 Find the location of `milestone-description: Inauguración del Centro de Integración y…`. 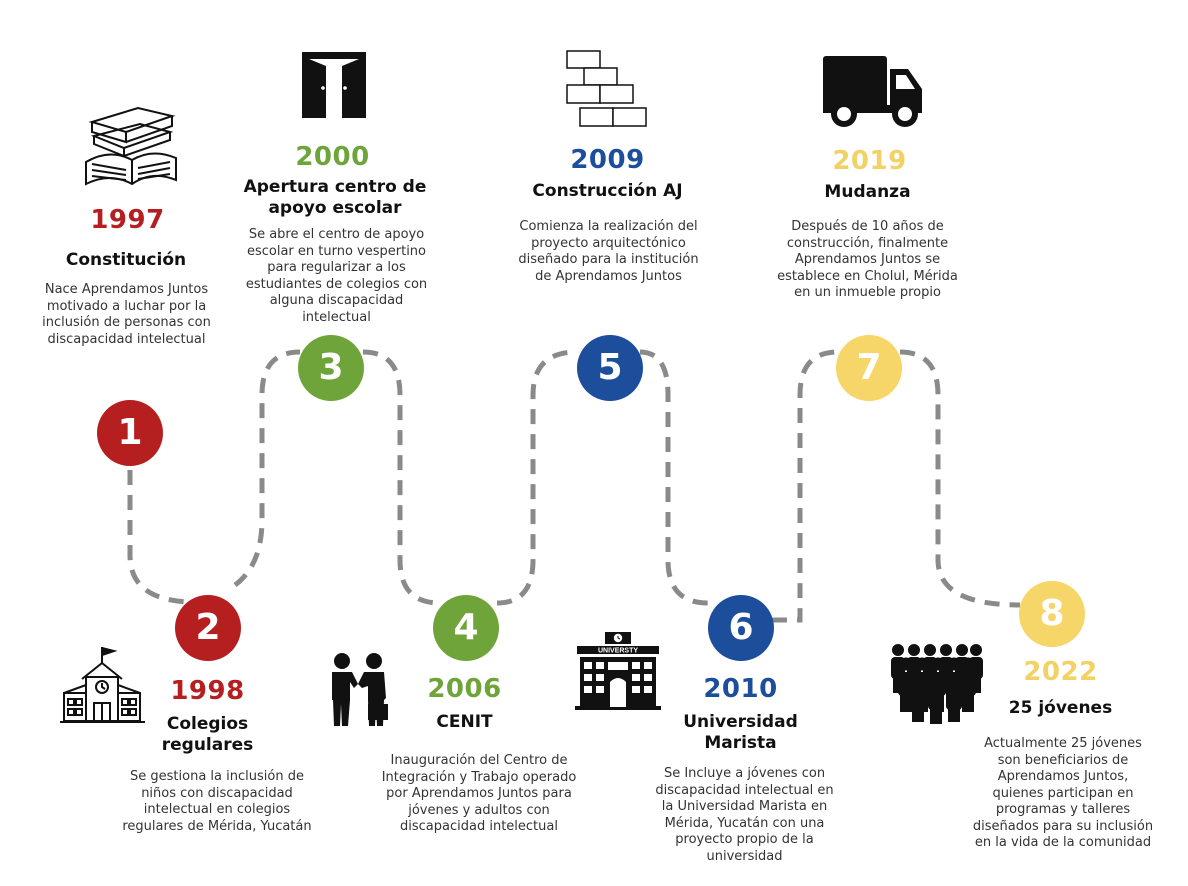

milestone-description: Inauguración del Centro de Integración y… is located at coordinates (479, 793).